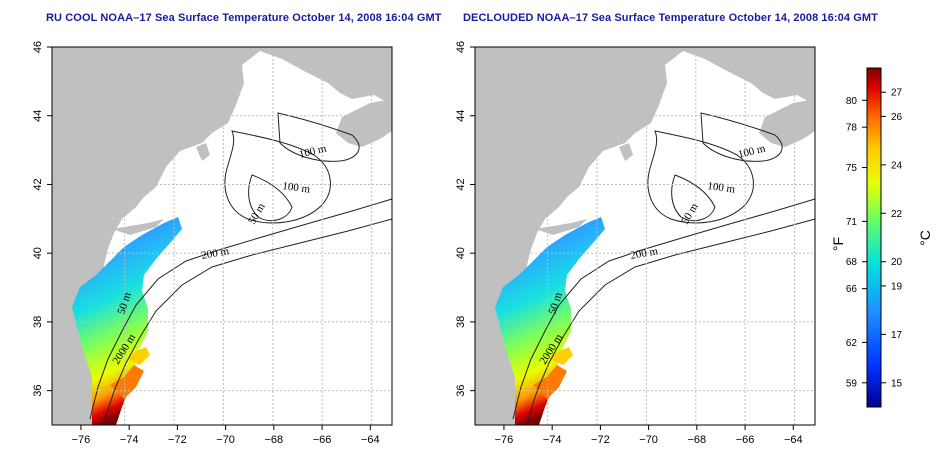 The image size is (950, 475). What do you see at coordinates (852, 128) in the screenshot?
I see `colorbar-f-tick-label: 78` at bounding box center [852, 128].